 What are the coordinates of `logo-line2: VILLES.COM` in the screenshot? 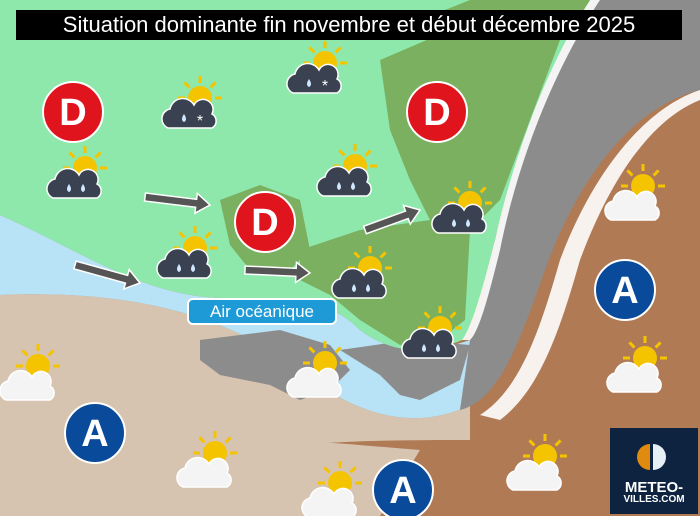 It's located at (654, 499).